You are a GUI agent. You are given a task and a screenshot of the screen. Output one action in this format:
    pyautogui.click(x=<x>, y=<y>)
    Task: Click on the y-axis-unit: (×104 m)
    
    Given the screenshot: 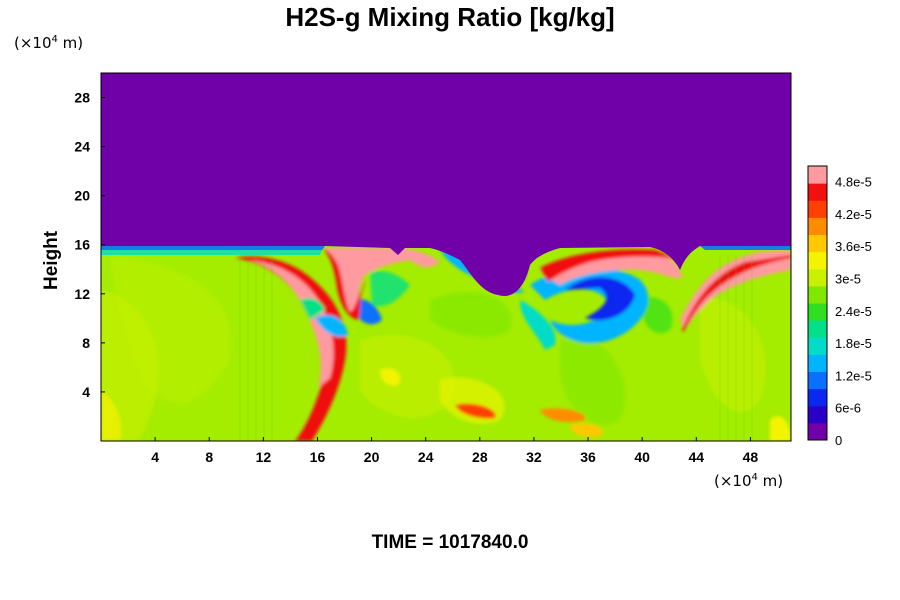 What is the action you would take?
    pyautogui.click(x=49, y=43)
    